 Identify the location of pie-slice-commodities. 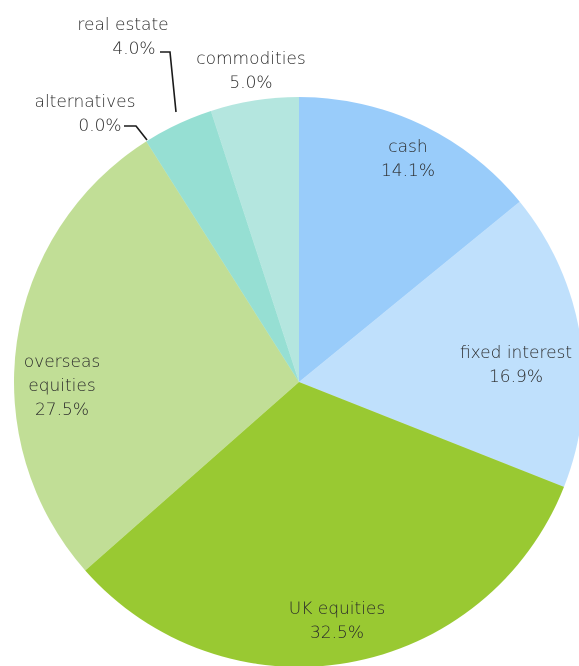
(254, 239).